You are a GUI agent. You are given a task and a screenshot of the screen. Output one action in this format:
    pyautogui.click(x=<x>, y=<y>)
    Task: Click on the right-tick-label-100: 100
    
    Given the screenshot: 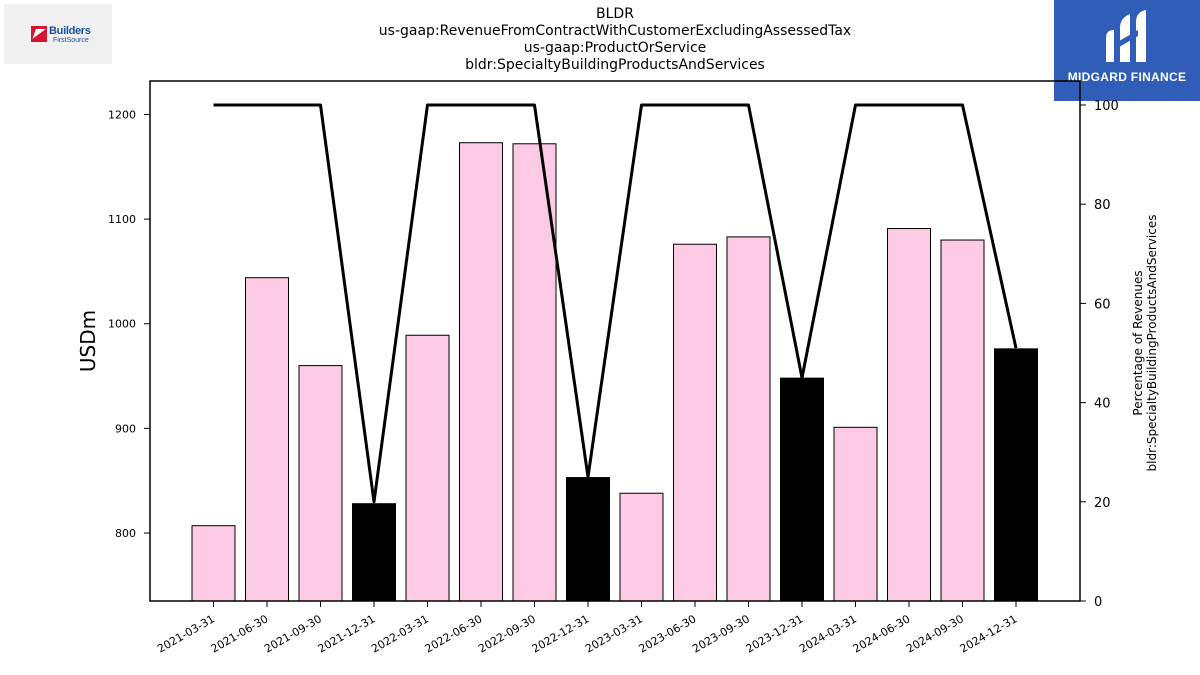 What is the action you would take?
    pyautogui.click(x=1106, y=106)
    